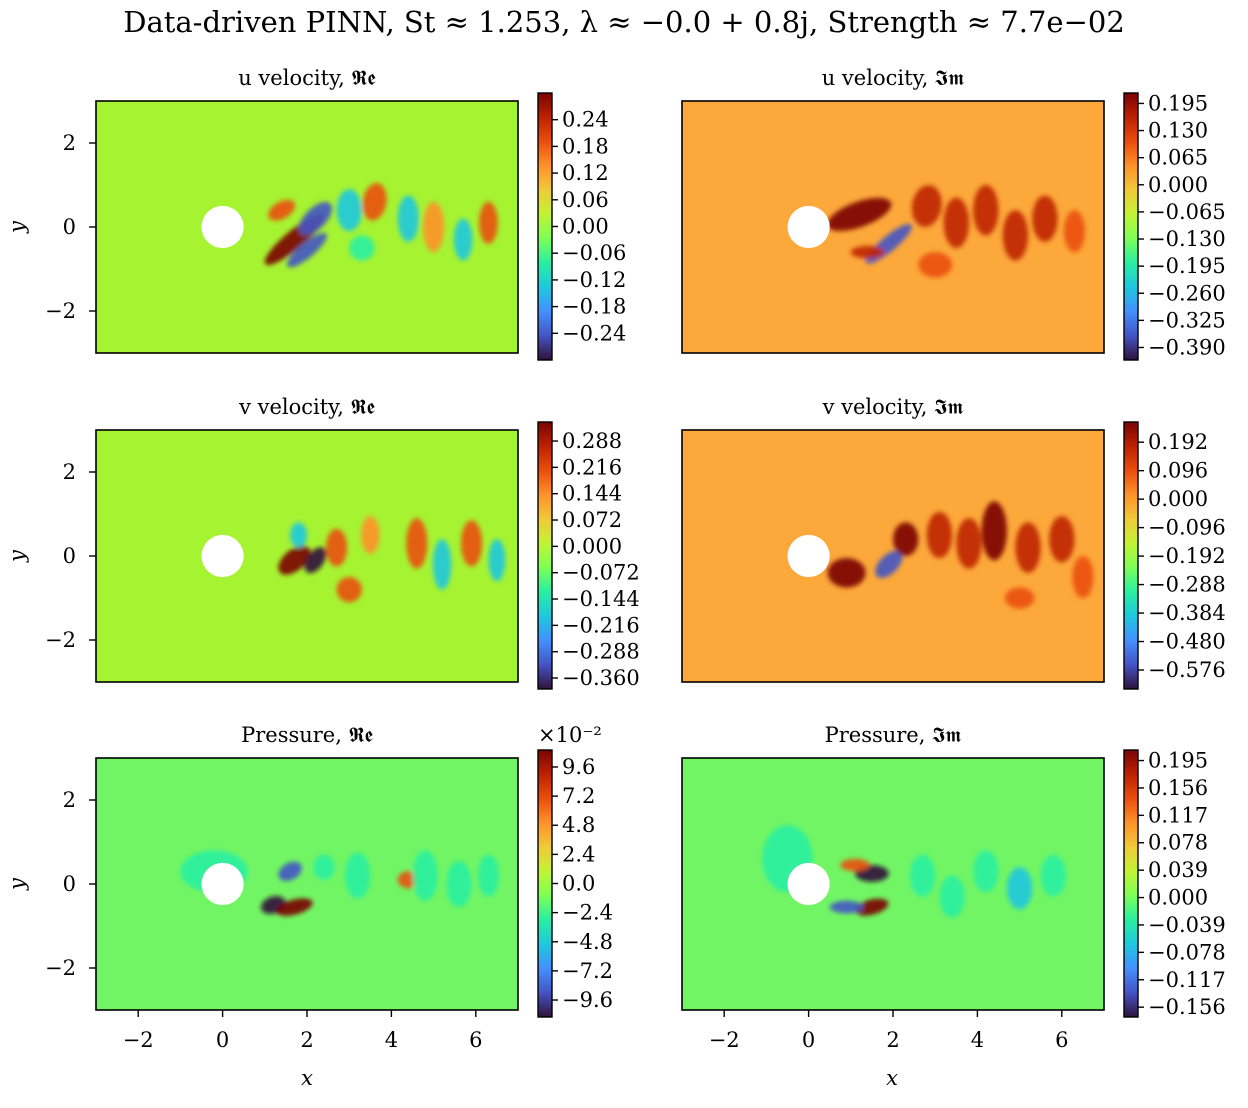  Describe the element at coordinates (1178, 131) in the screenshot. I see `colorbar-tick-label: 0.130` at that location.